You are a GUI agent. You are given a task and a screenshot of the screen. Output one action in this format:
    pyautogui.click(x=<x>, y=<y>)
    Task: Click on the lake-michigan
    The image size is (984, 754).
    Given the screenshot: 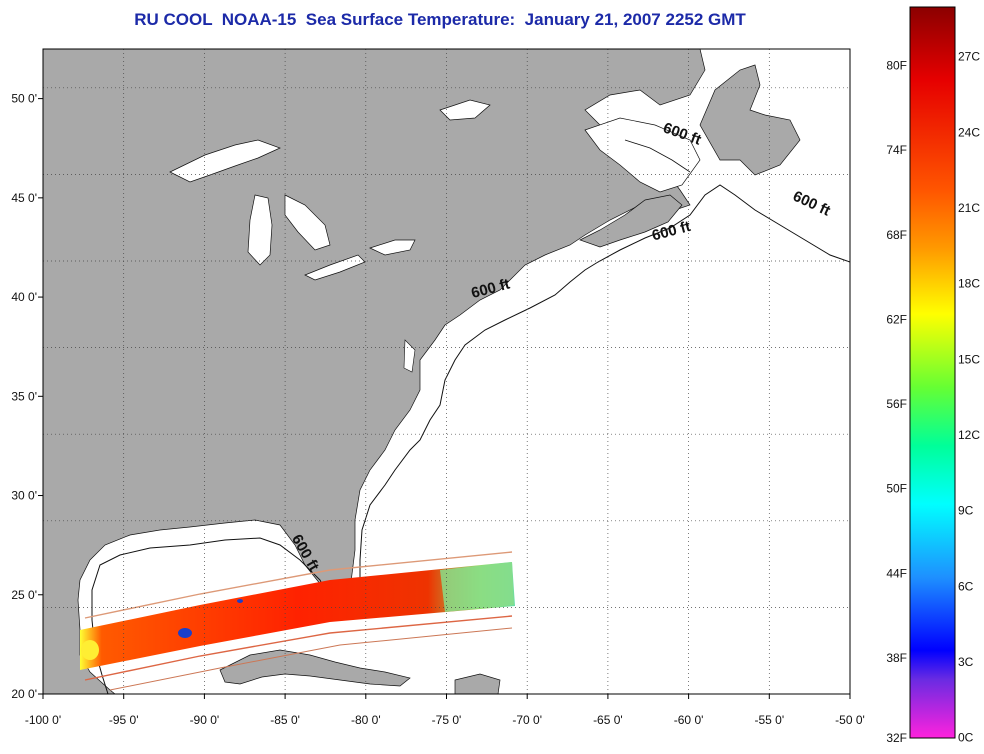 What is the action you would take?
    pyautogui.click(x=260, y=230)
    